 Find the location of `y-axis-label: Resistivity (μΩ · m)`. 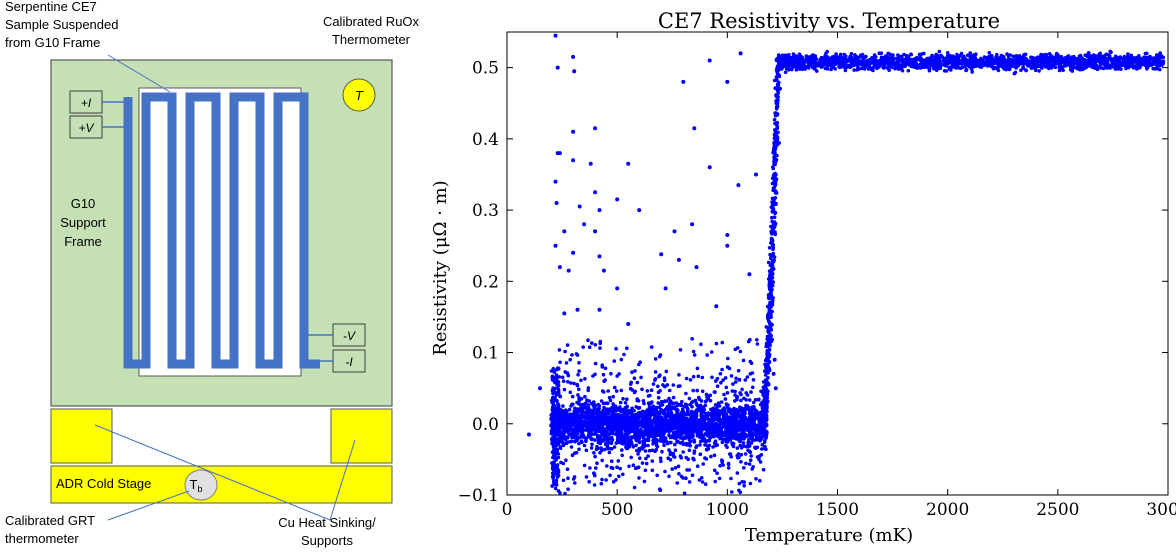

y-axis-label: Resistivity (μΩ · m) is located at coordinates (440, 267).